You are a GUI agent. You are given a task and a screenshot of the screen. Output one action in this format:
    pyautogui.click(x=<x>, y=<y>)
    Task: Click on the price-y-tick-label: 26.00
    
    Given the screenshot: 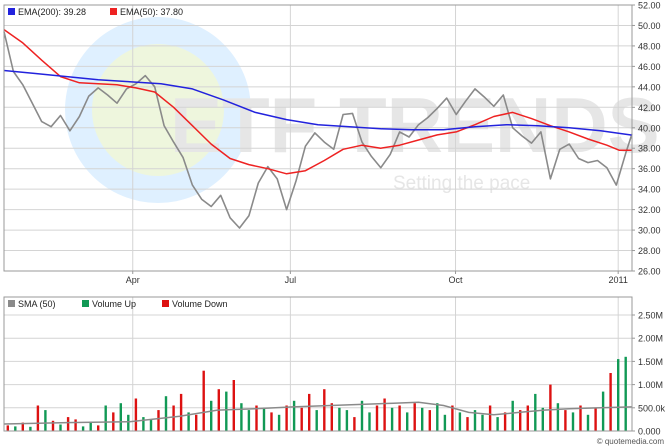 What is the action you would take?
    pyautogui.click(x=649, y=272)
    